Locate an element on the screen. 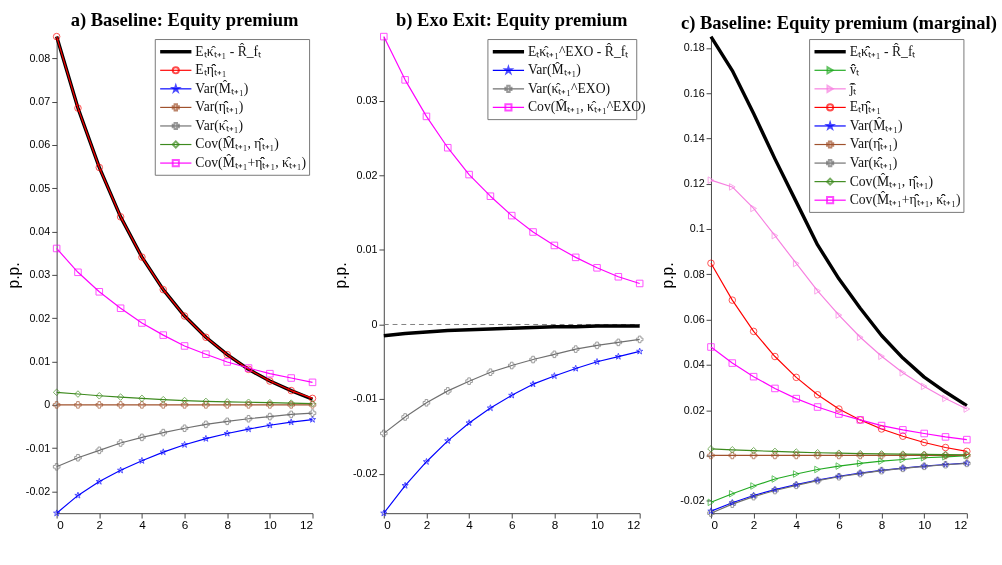  legend-label: ĵ̂ₜ is located at coordinates (852, 88).